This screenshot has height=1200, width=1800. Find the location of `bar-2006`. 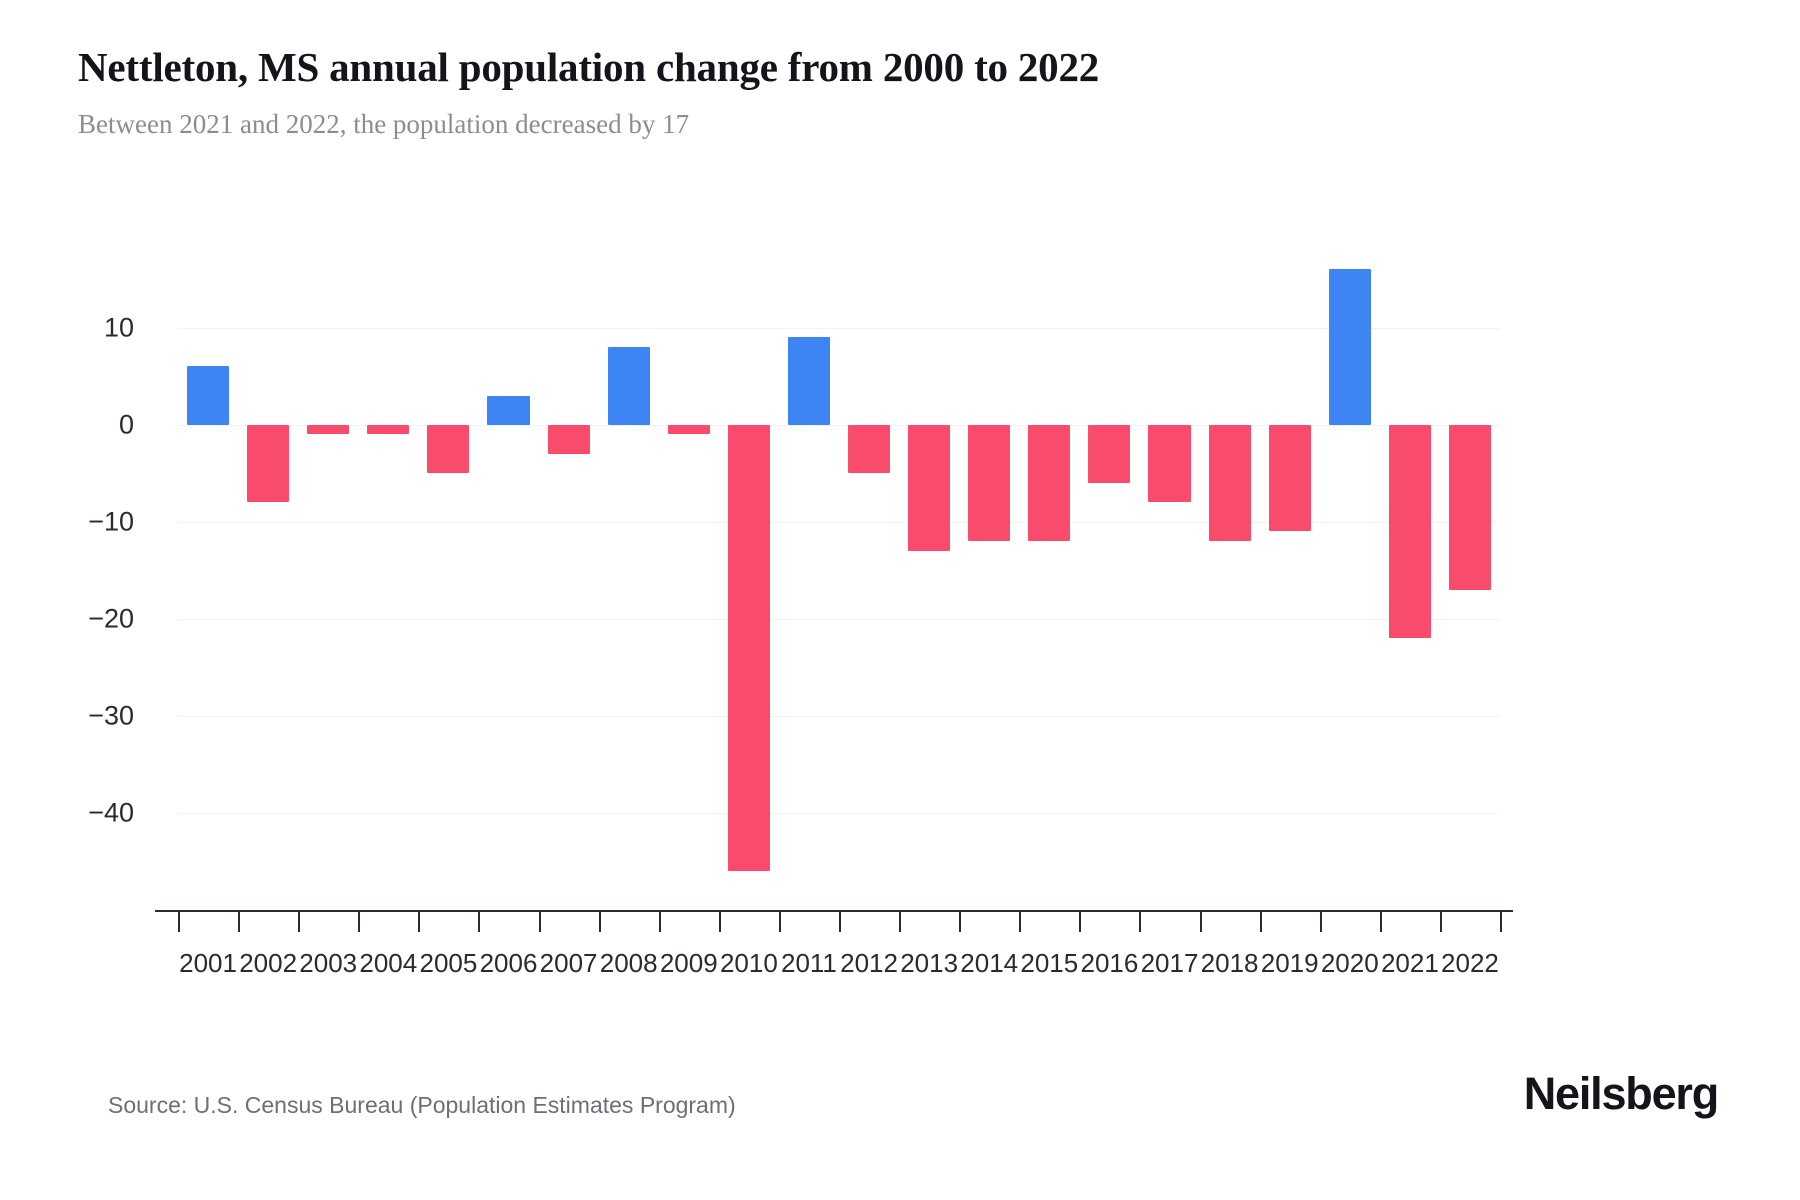

bar-2006 is located at coordinates (508, 410).